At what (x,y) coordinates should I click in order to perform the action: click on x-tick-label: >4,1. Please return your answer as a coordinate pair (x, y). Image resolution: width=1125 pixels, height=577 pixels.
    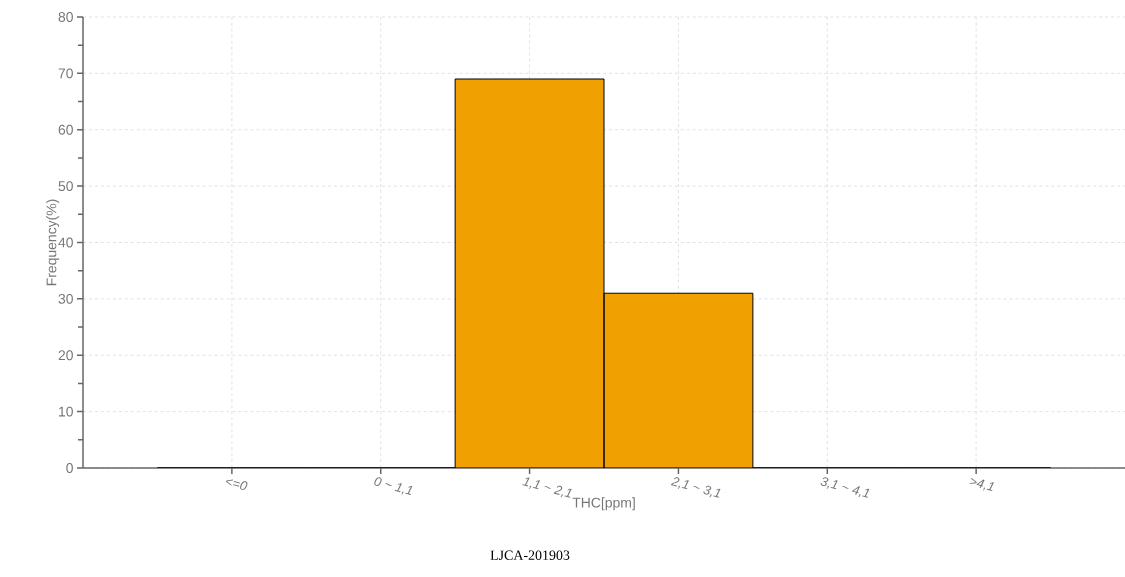
    Looking at the image, I should click on (981, 484).